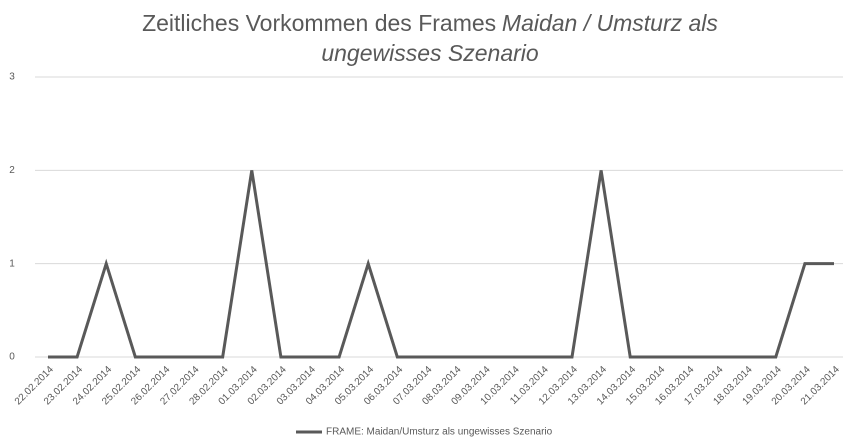  Describe the element at coordinates (12, 357) in the screenshot. I see `y-tick-label: 0` at that location.